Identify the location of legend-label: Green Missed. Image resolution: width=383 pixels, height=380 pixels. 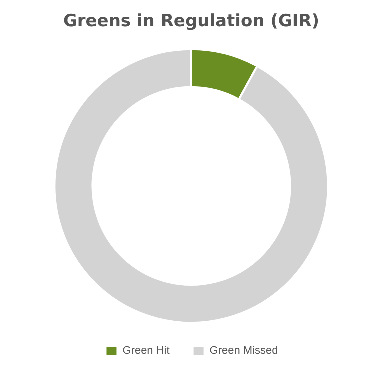
(244, 351).